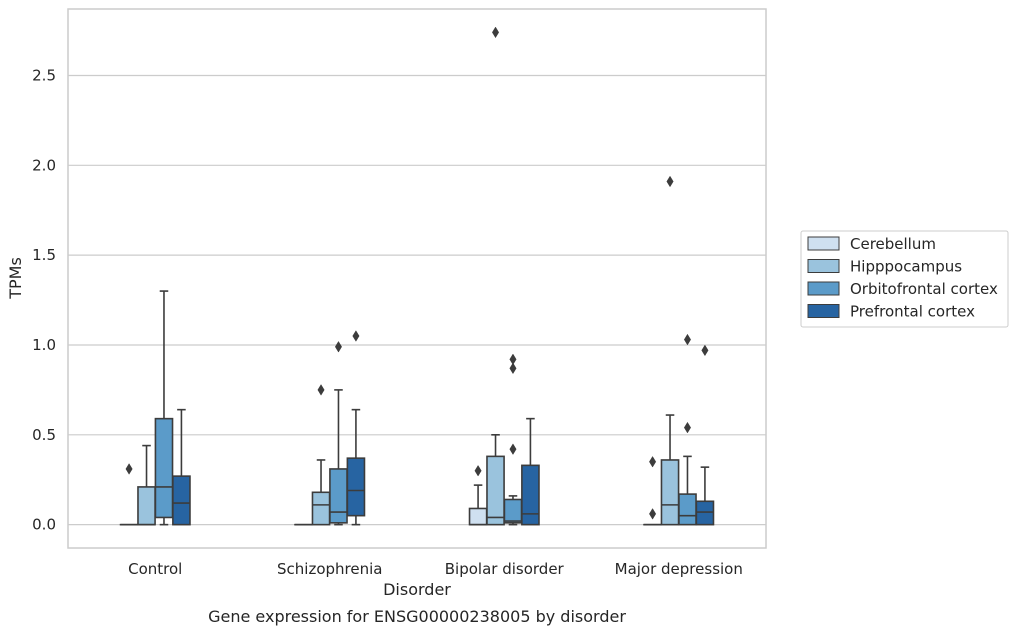  Describe the element at coordinates (417, 589) in the screenshot. I see `x-axis-label: Disorder` at that location.